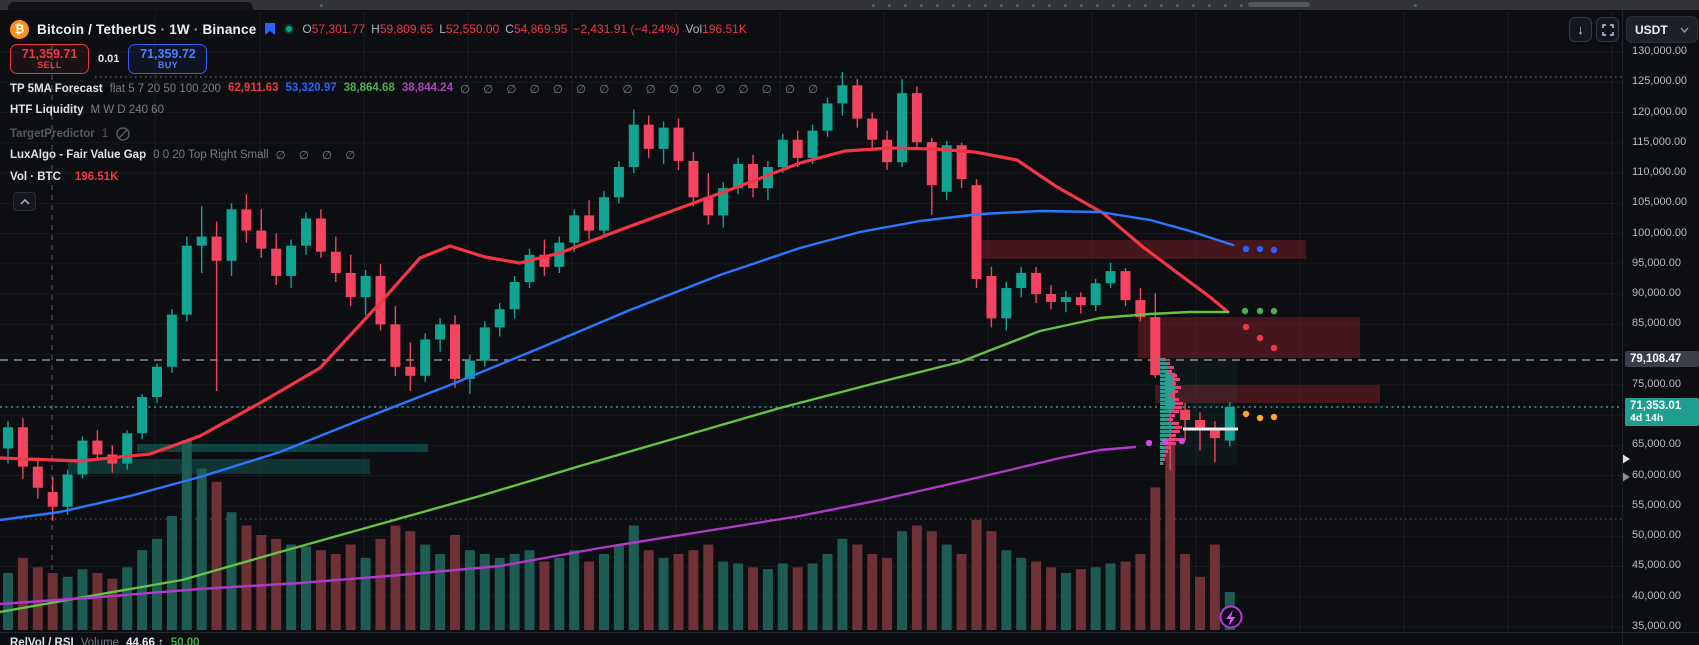 The height and width of the screenshot is (645, 1699). What do you see at coordinates (289, 29) in the screenshot?
I see `market-status-icon` at bounding box center [289, 29].